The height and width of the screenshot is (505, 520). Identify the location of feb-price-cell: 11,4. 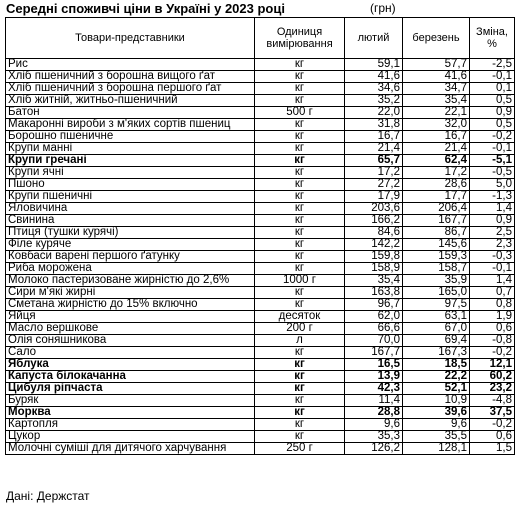
(373, 400).